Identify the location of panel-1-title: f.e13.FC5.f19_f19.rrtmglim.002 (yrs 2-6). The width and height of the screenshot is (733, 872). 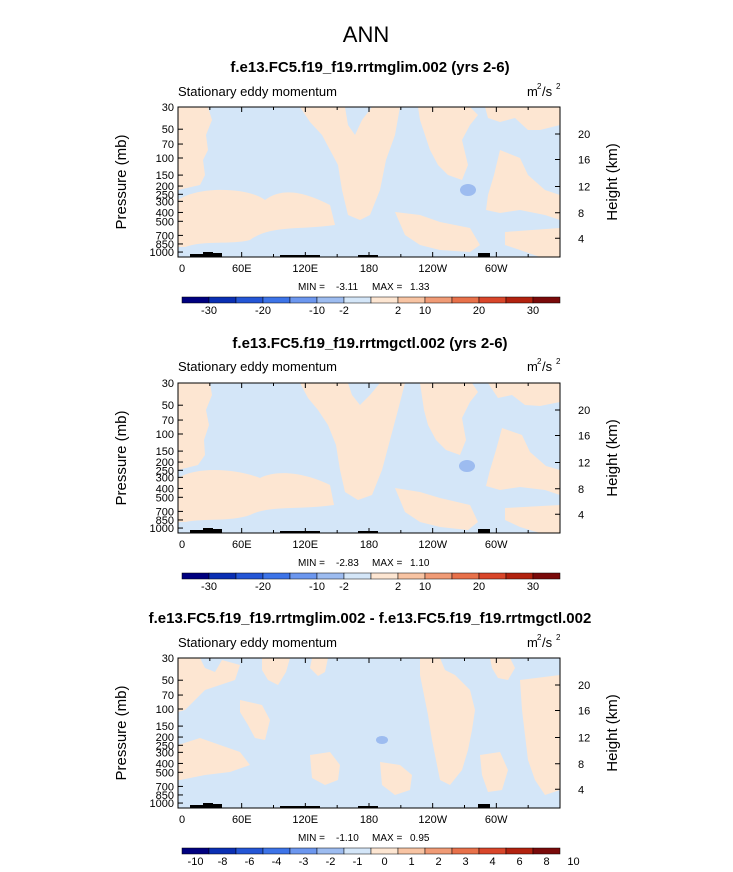
(369, 67).